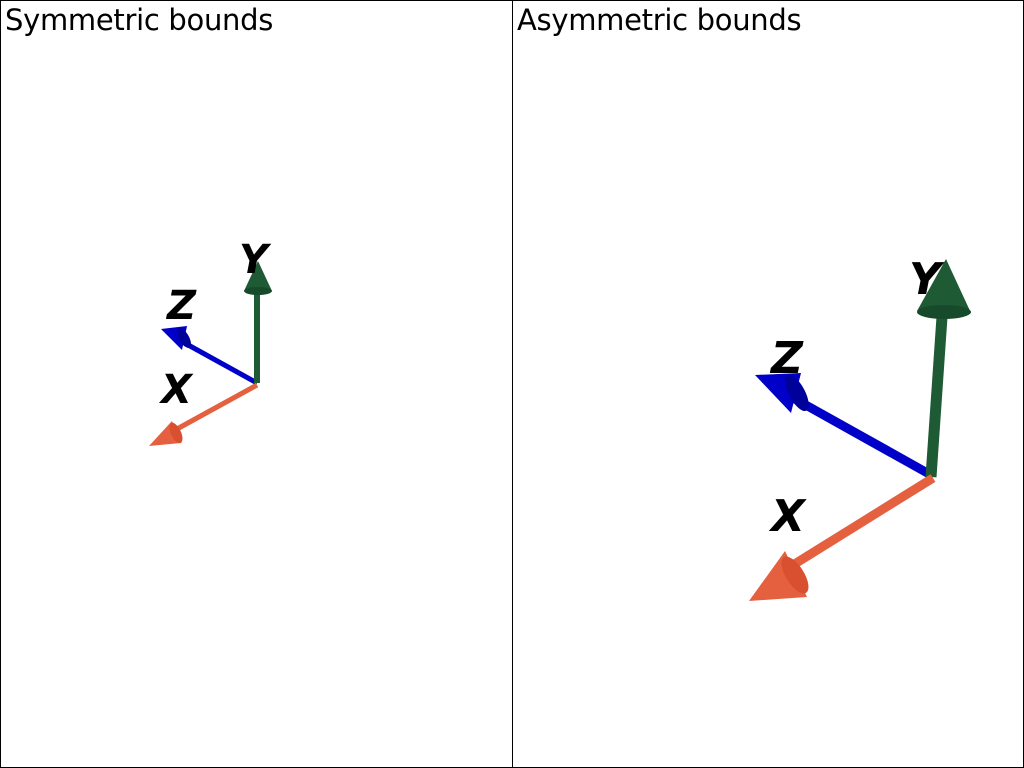  I want to click on viewport-title: Asymmetric bounds, so click(659, 20).